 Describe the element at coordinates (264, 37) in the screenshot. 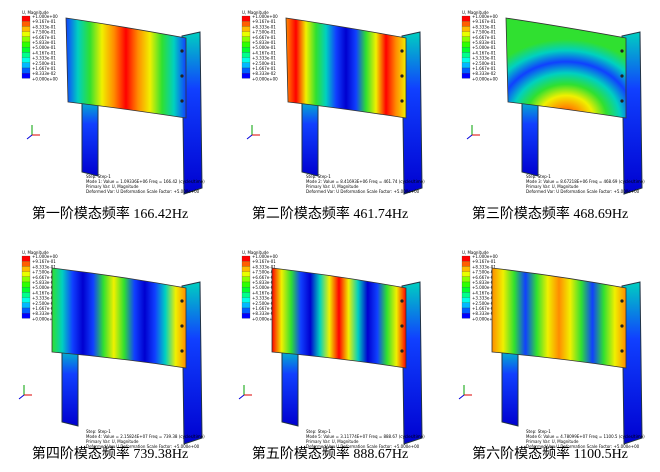

I see `legend-label: +6.667e-01` at that location.